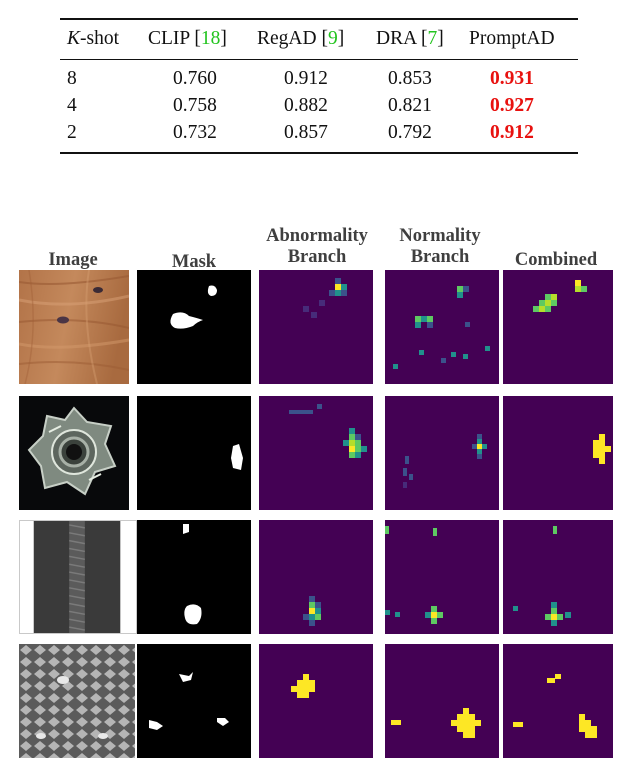 This screenshot has width=623, height=764. What do you see at coordinates (558, 577) in the screenshot?
I see `zipper-combined-heatmap` at bounding box center [558, 577].